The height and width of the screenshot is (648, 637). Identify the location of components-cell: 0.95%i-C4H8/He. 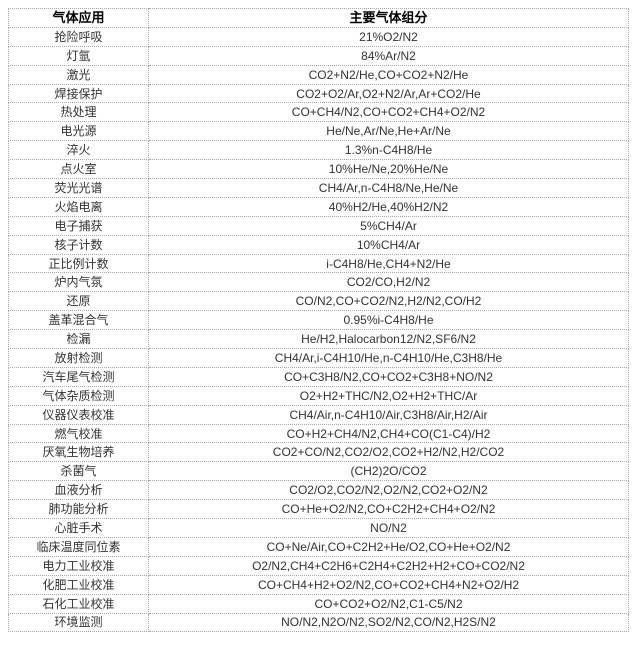
(388, 320).